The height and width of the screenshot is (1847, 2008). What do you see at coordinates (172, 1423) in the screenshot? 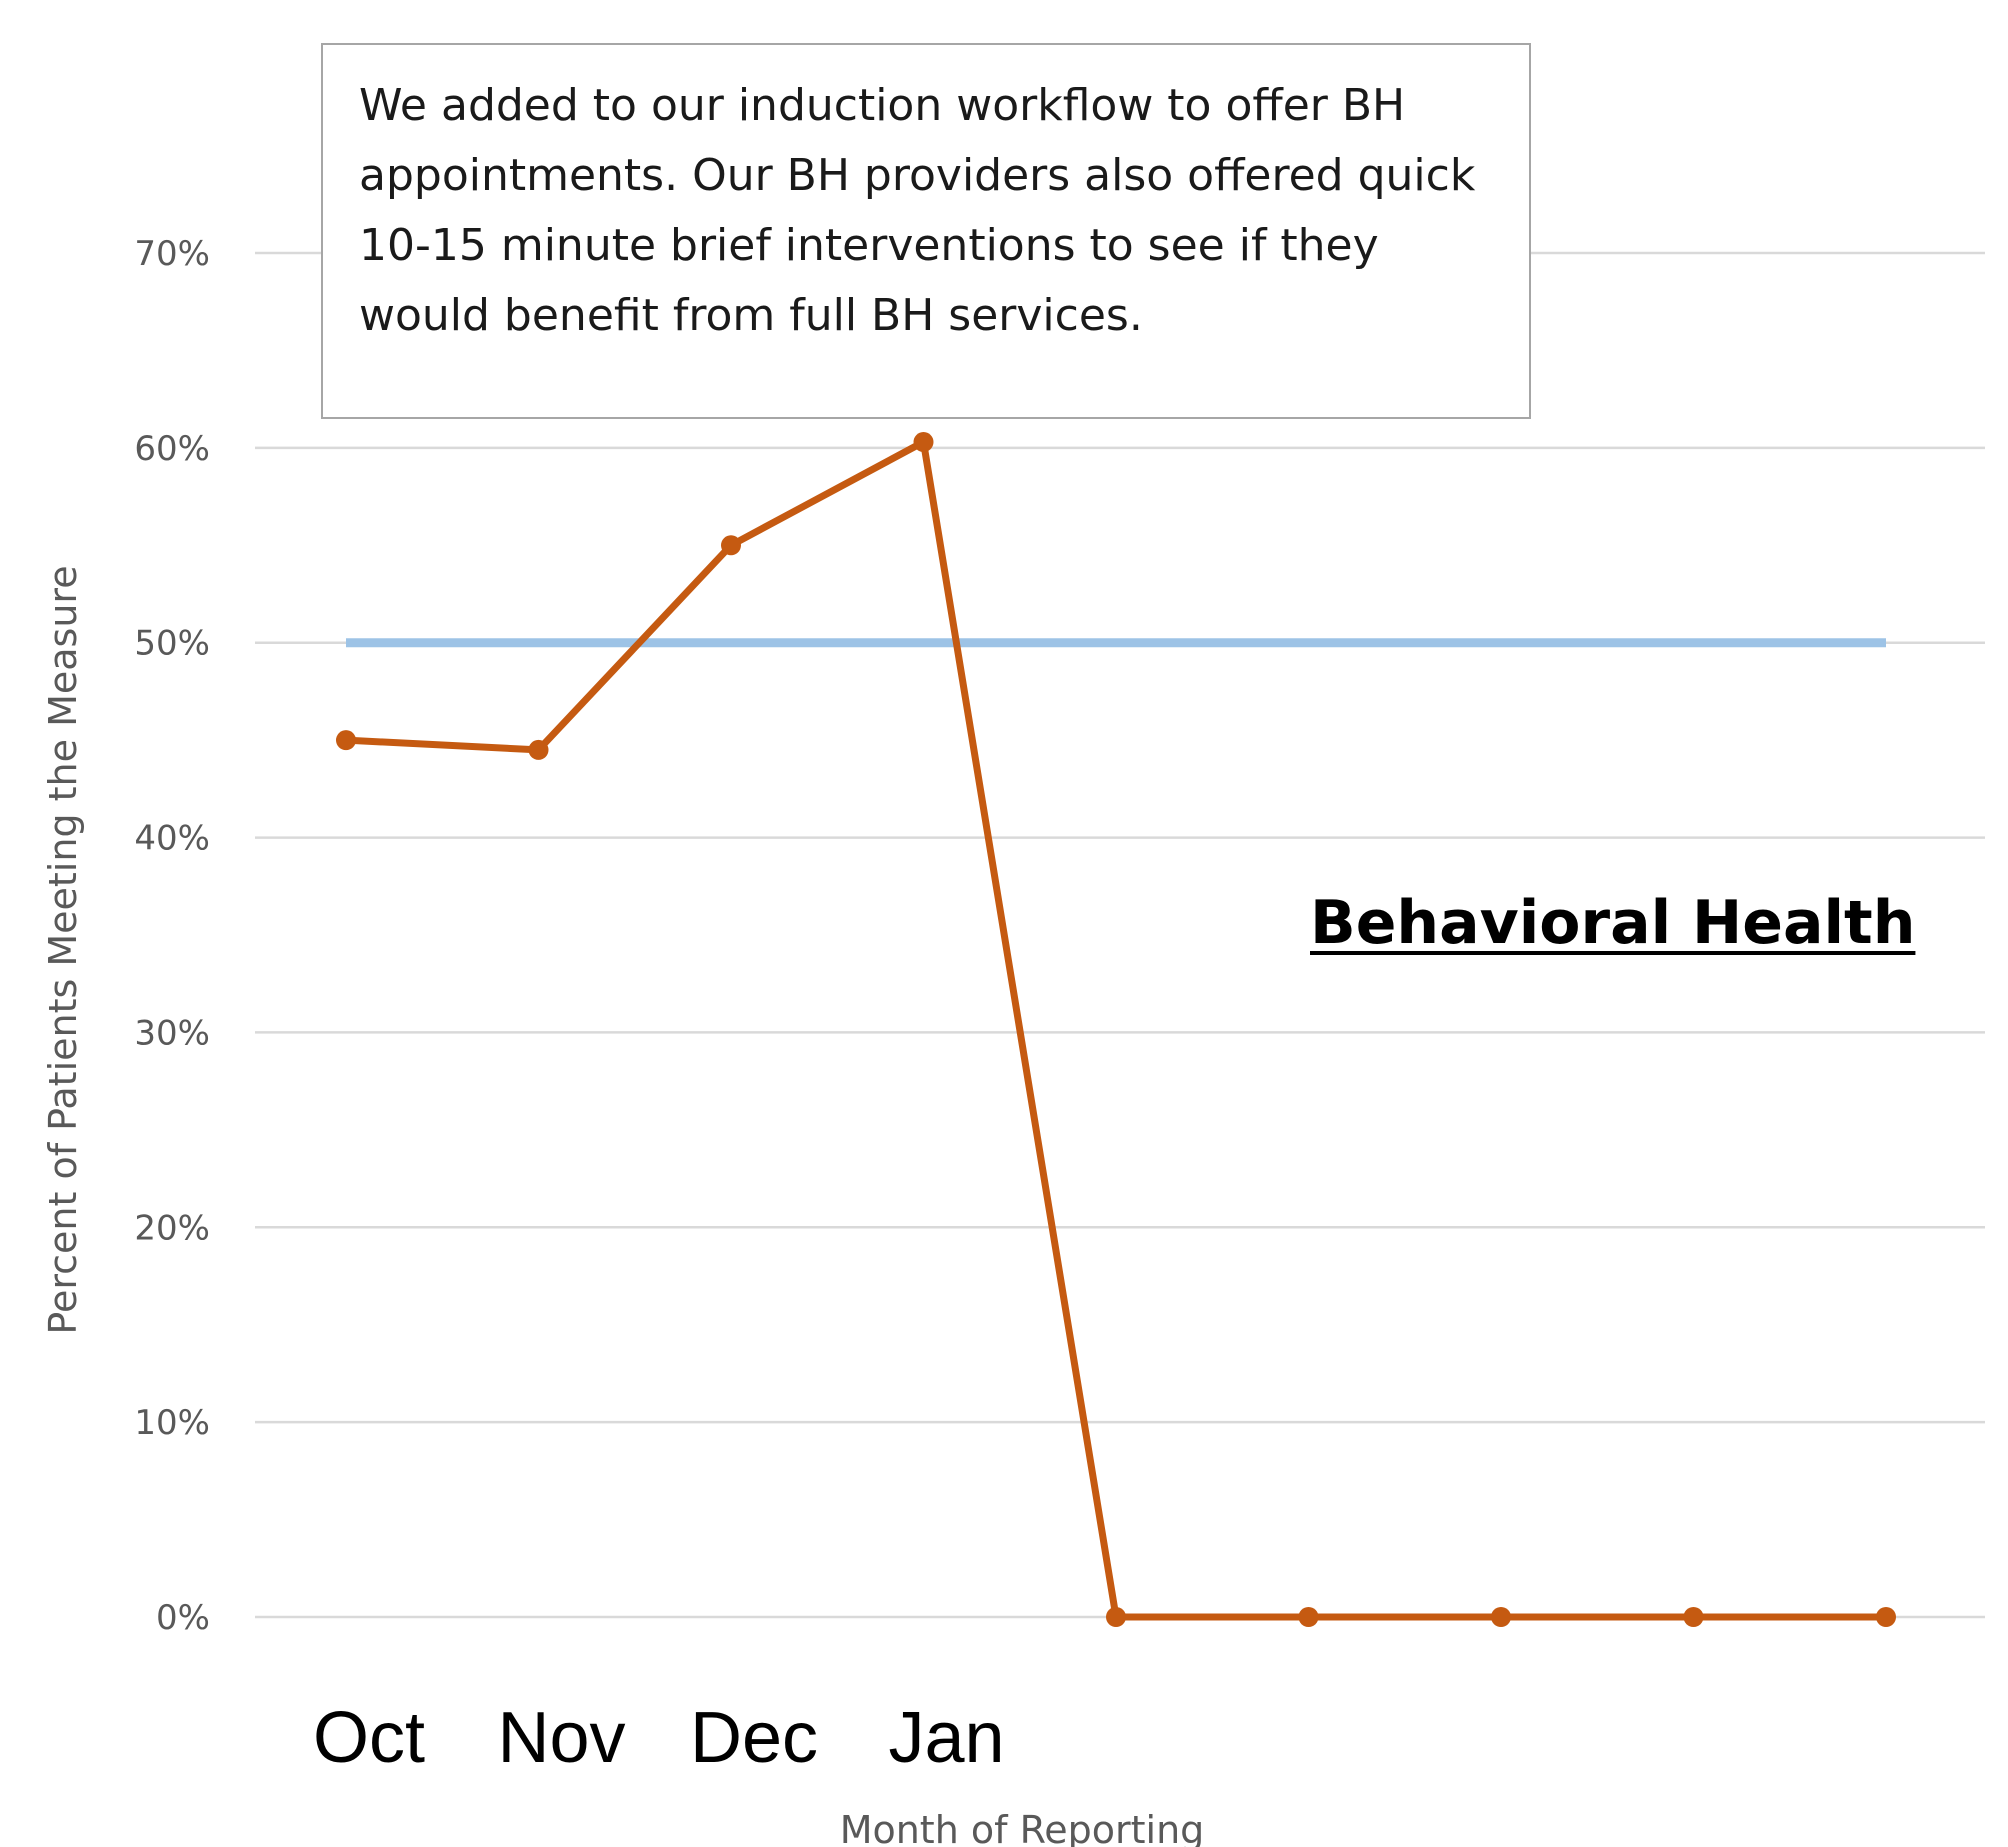
I see `y-tick-label-1: 10%` at bounding box center [172, 1423].